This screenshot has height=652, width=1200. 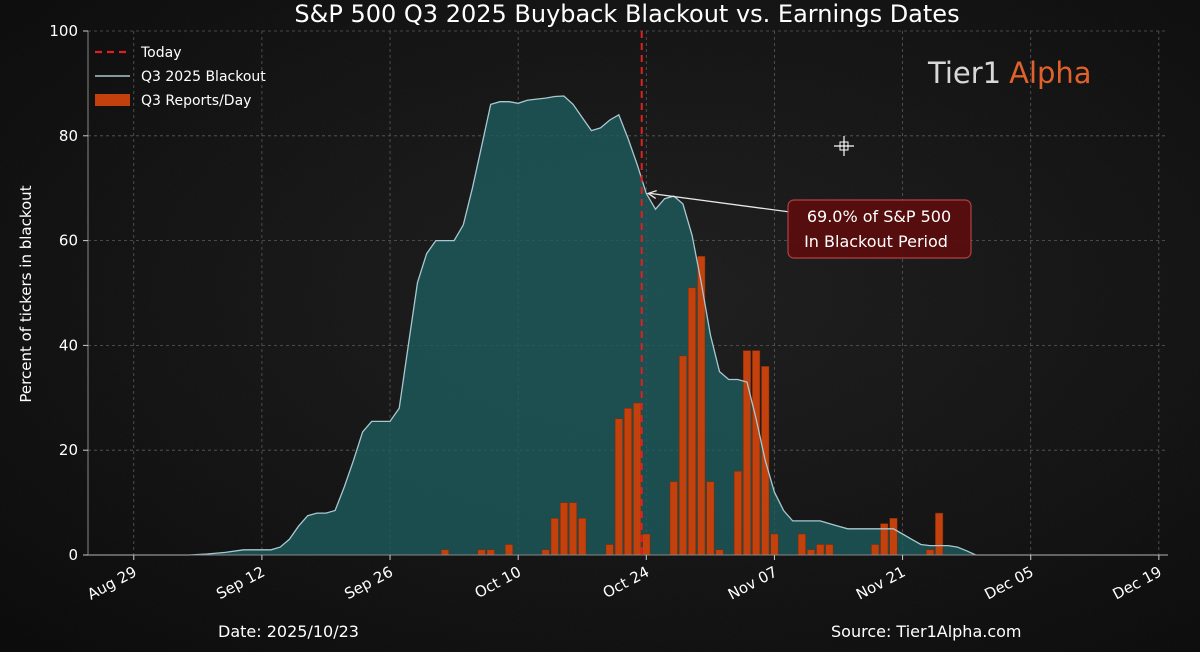 What do you see at coordinates (879, 229) in the screenshot?
I see `annotation-box` at bounding box center [879, 229].